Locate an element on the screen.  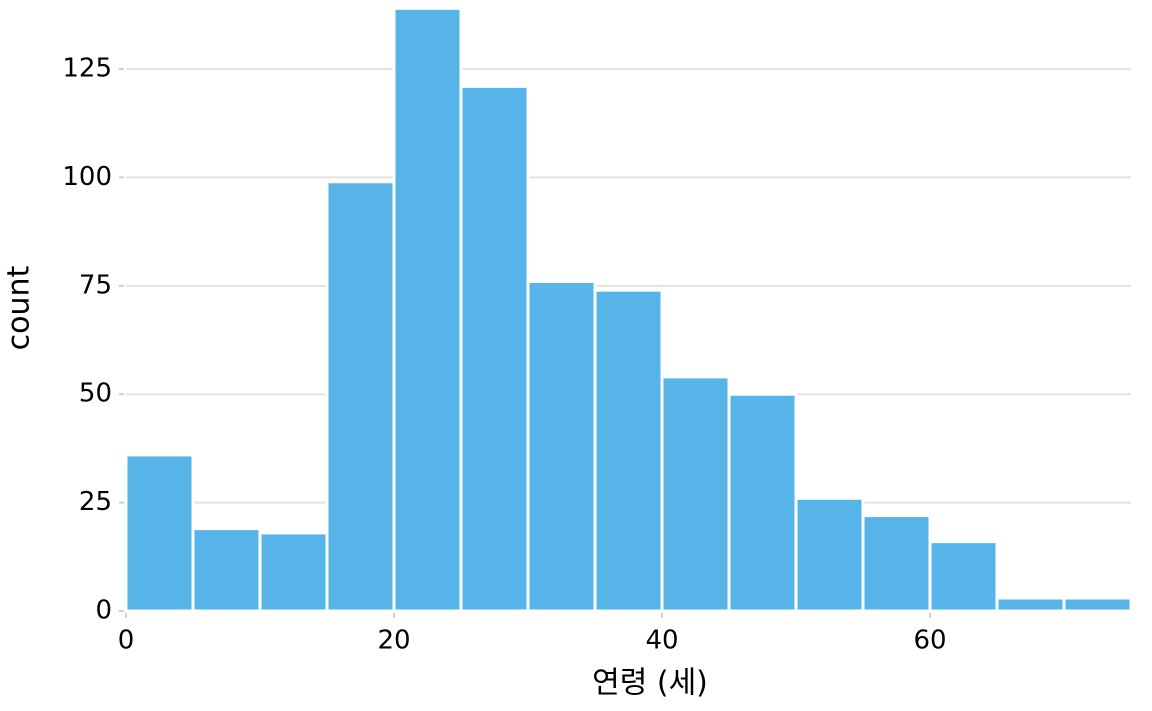
x-tick-label: 0 is located at coordinates (126, 641).